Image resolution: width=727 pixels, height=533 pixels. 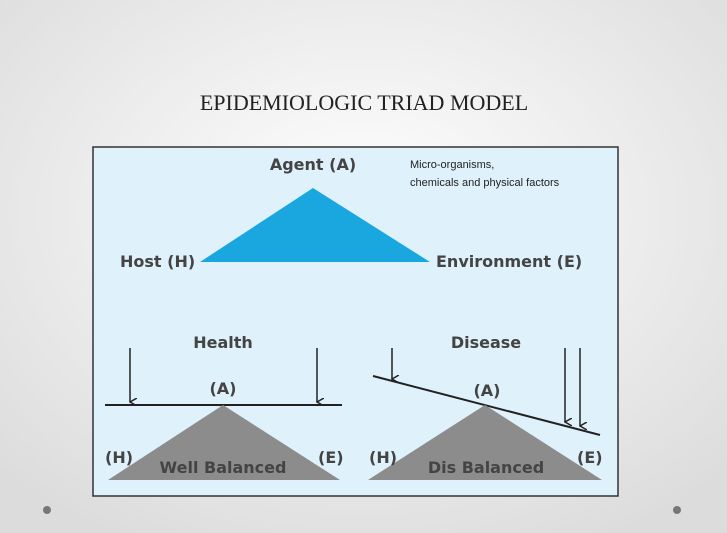 What do you see at coordinates (486, 342) in the screenshot?
I see `disease-label: Disease` at bounding box center [486, 342].